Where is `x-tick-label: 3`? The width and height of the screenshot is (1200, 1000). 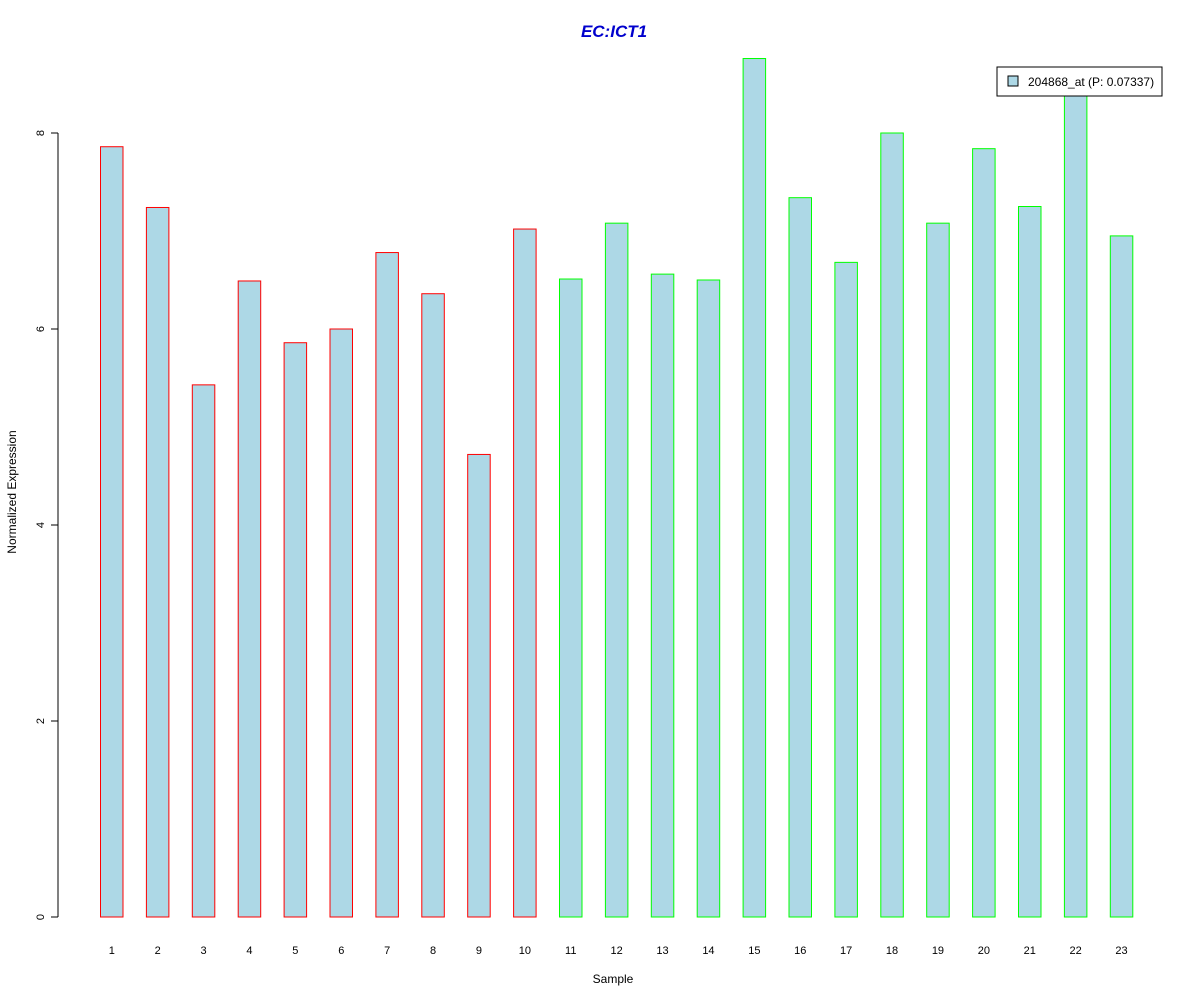 x-tick-label: 3 is located at coordinates (203, 951).